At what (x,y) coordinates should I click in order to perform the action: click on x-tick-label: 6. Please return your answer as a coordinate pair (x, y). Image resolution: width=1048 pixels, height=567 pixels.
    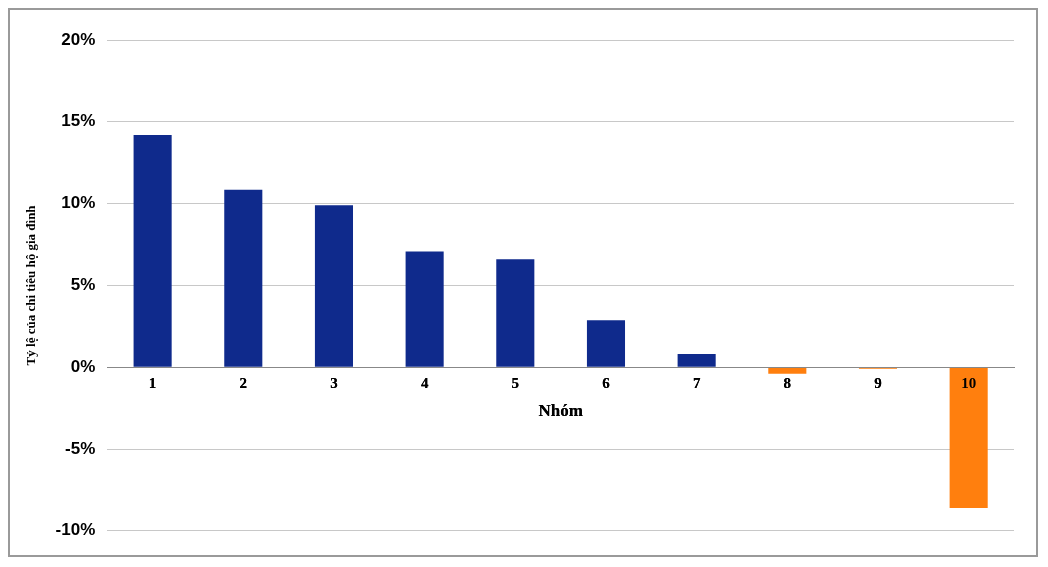
    Looking at the image, I should click on (606, 383).